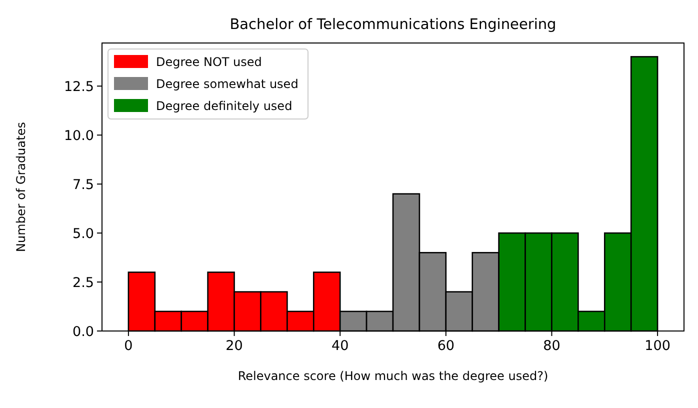  Describe the element at coordinates (79, 87) in the screenshot. I see `y-tick-label: 12.5` at that location.